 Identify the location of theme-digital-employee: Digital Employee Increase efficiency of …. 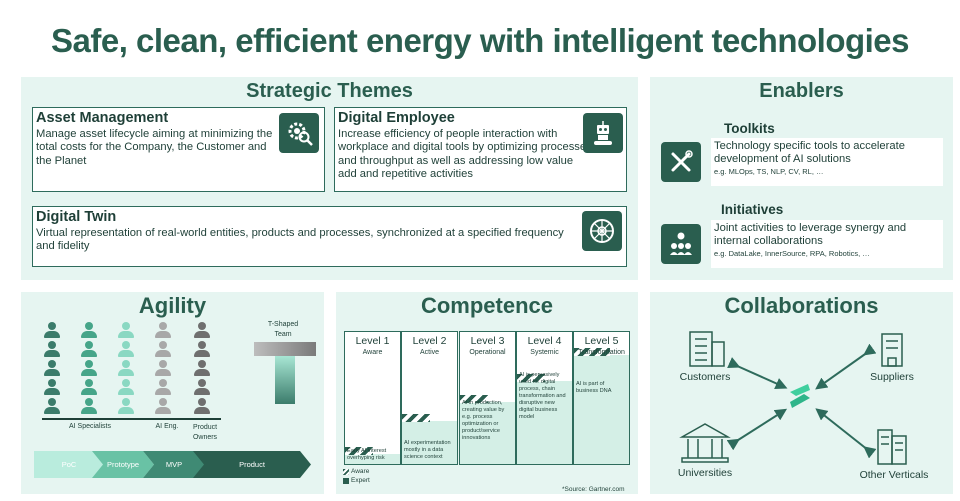
(480, 149).